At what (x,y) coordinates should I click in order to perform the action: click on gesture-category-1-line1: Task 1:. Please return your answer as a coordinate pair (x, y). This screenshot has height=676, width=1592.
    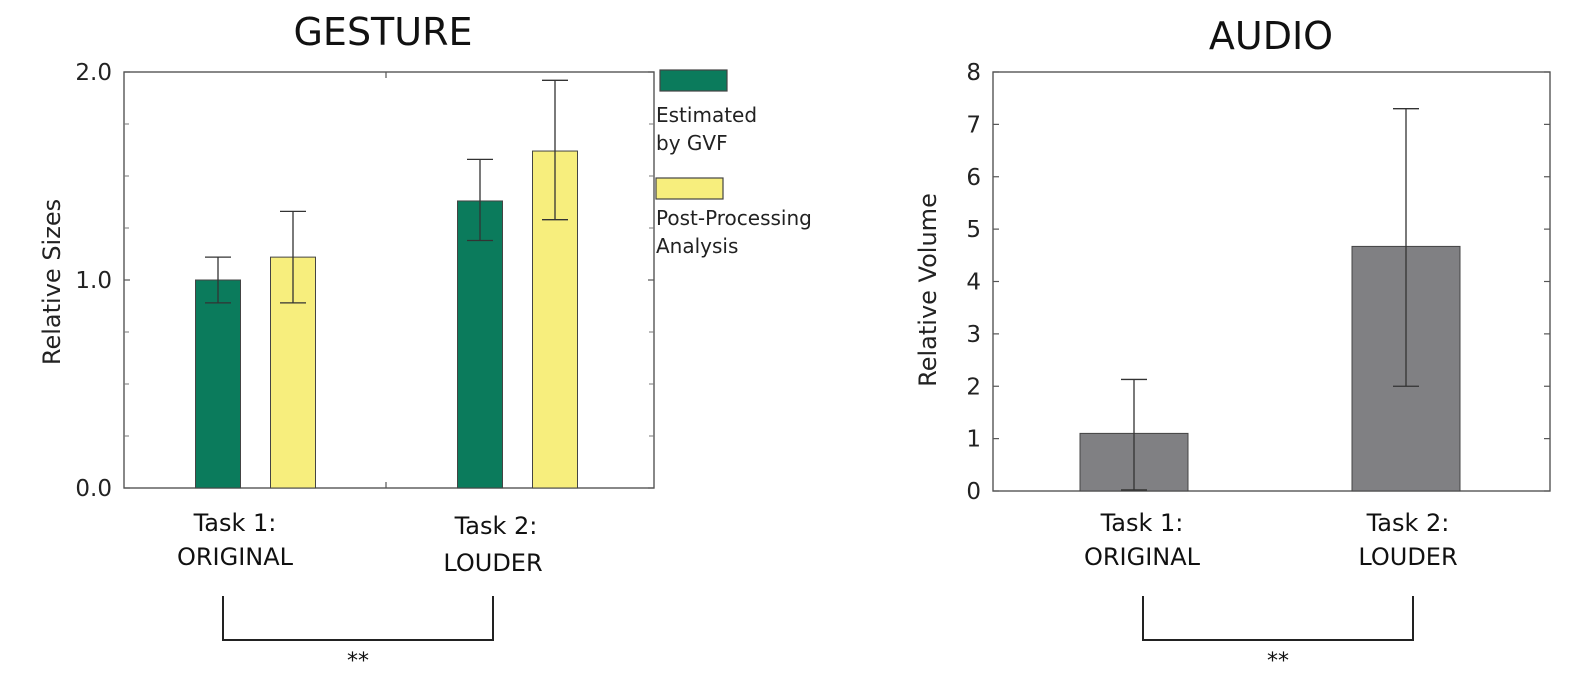
    Looking at the image, I should click on (235, 523).